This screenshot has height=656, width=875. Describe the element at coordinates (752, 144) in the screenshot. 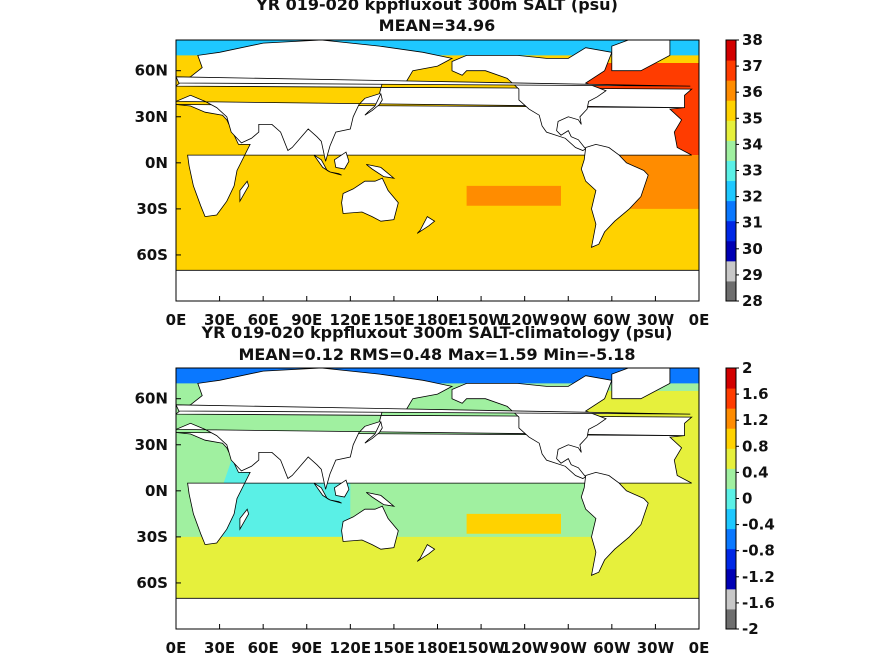

I see `colorbar-tick-label: 34` at that location.